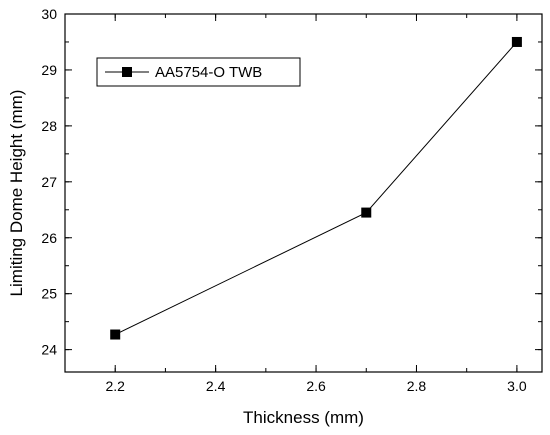 This screenshot has width=550, height=435. I want to click on y-tick-label: 25, so click(49, 294).